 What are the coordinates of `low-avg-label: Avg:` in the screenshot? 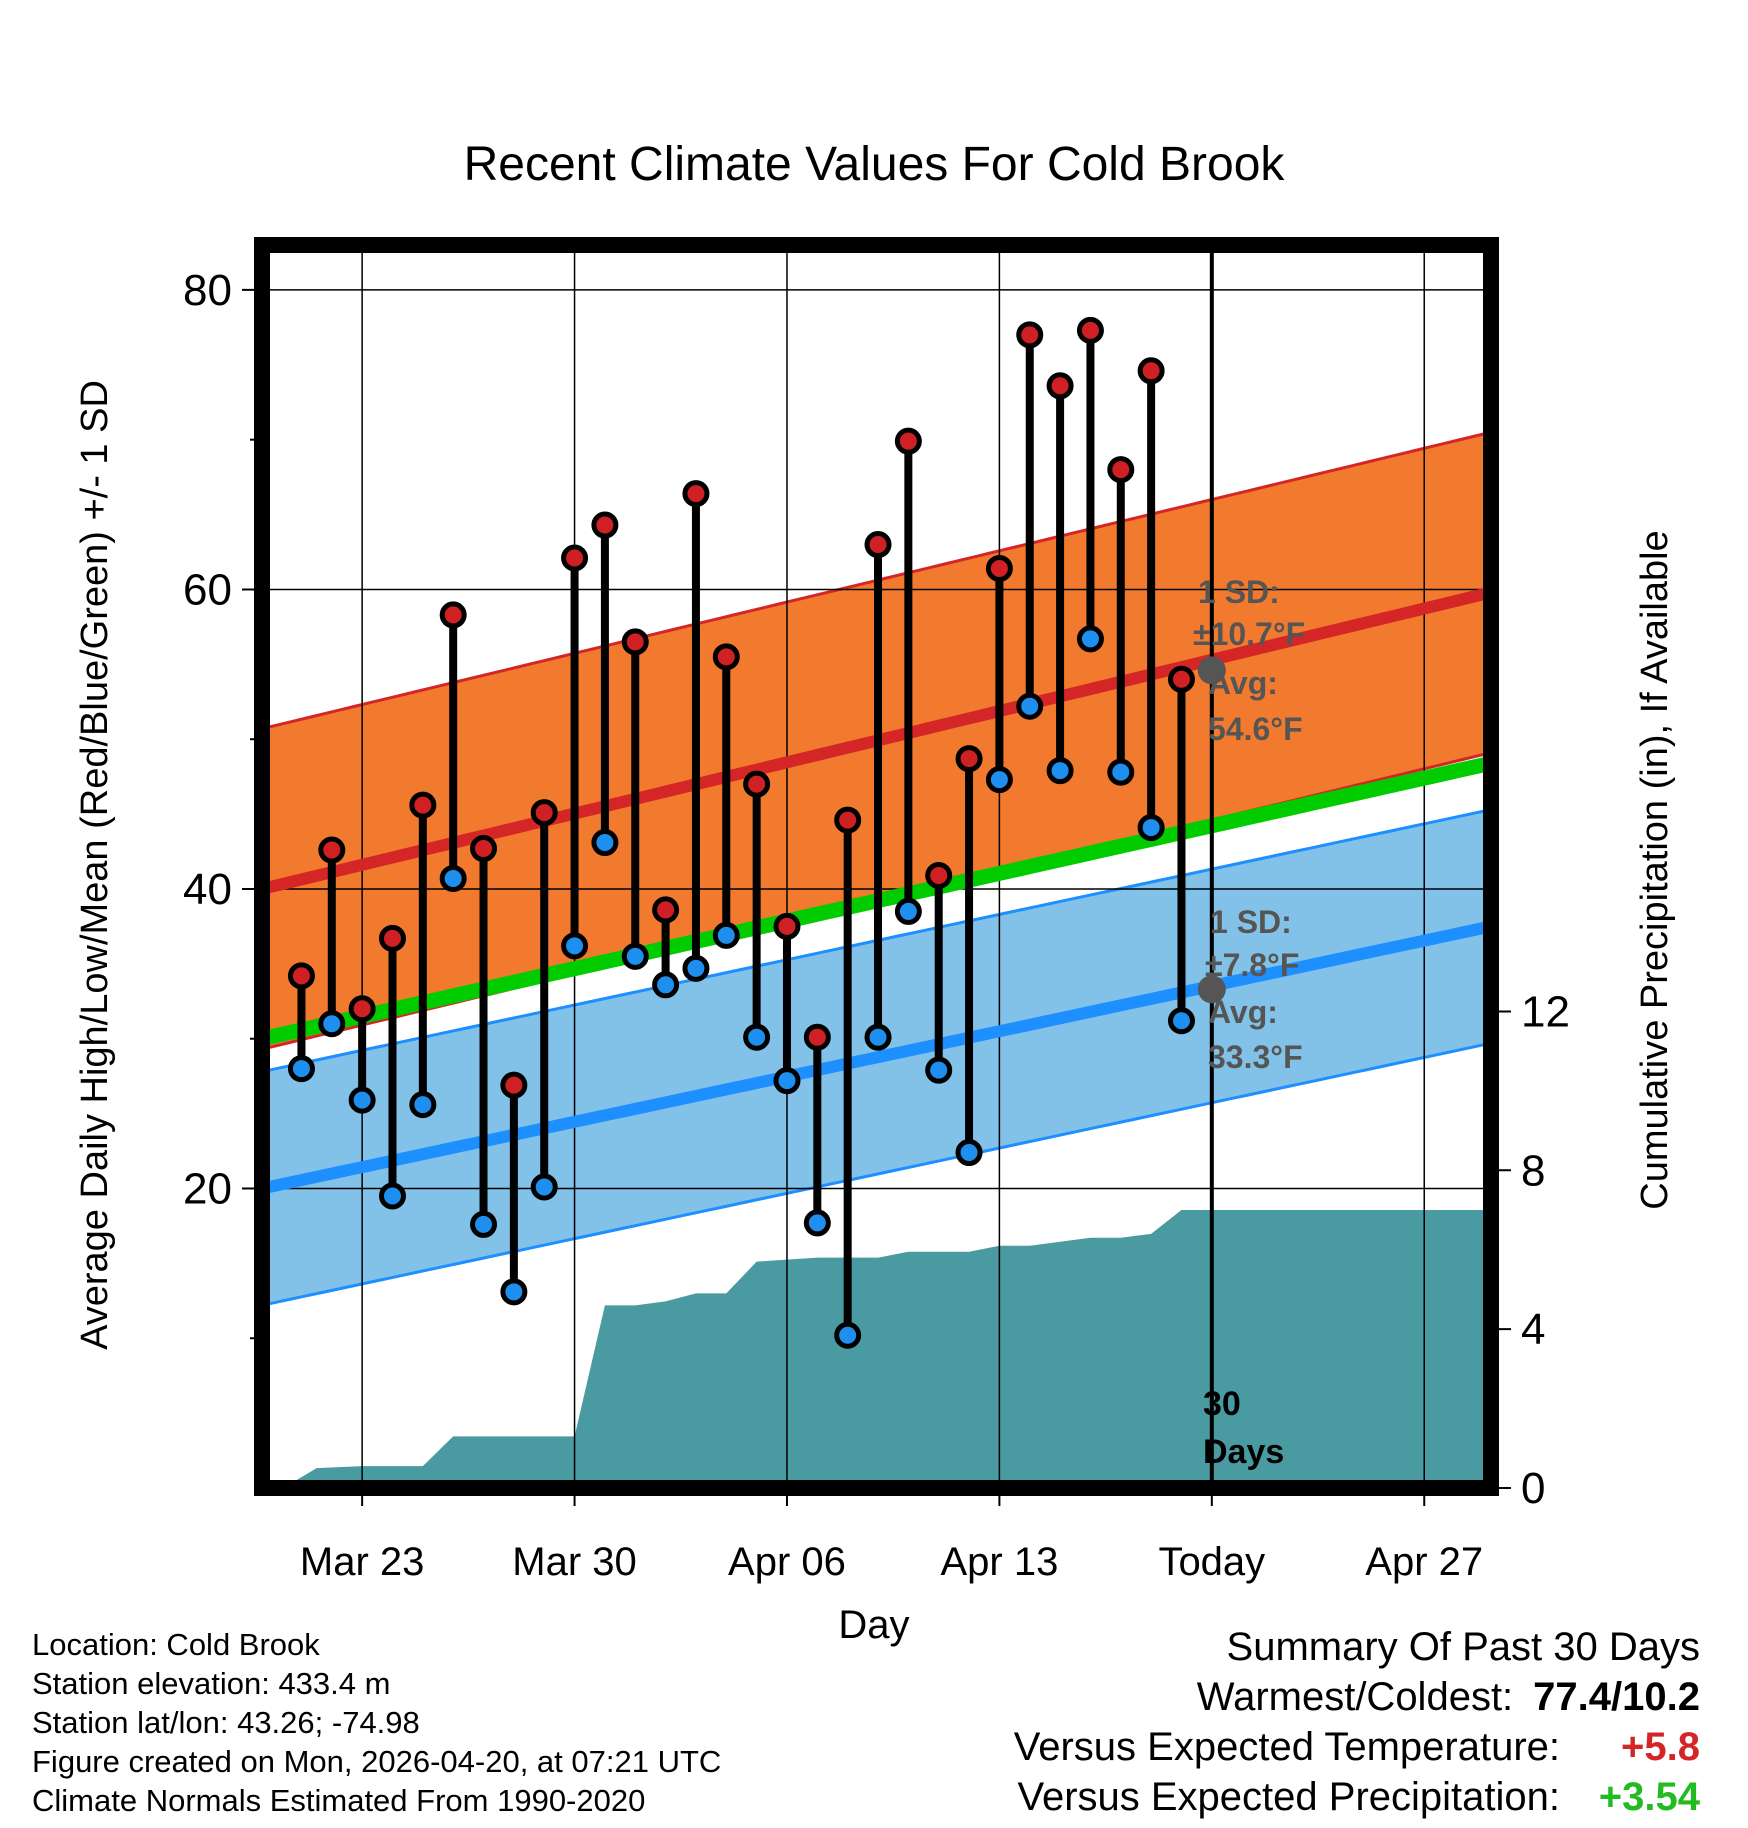 It's located at (1243, 1012).